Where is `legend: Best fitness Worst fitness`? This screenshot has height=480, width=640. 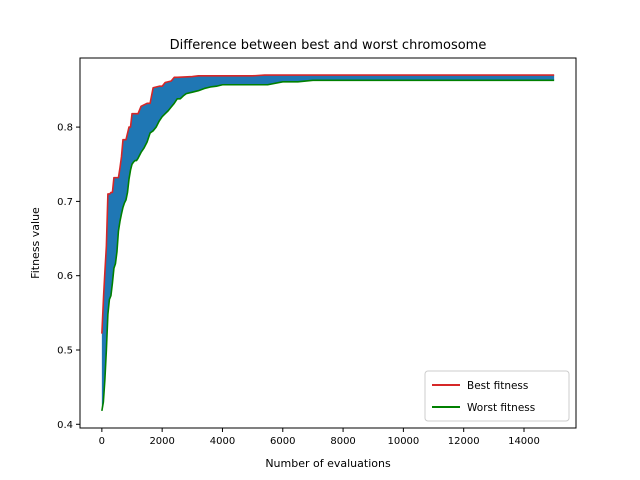
legend: Best fitness Worst fitness is located at coordinates (497, 396).